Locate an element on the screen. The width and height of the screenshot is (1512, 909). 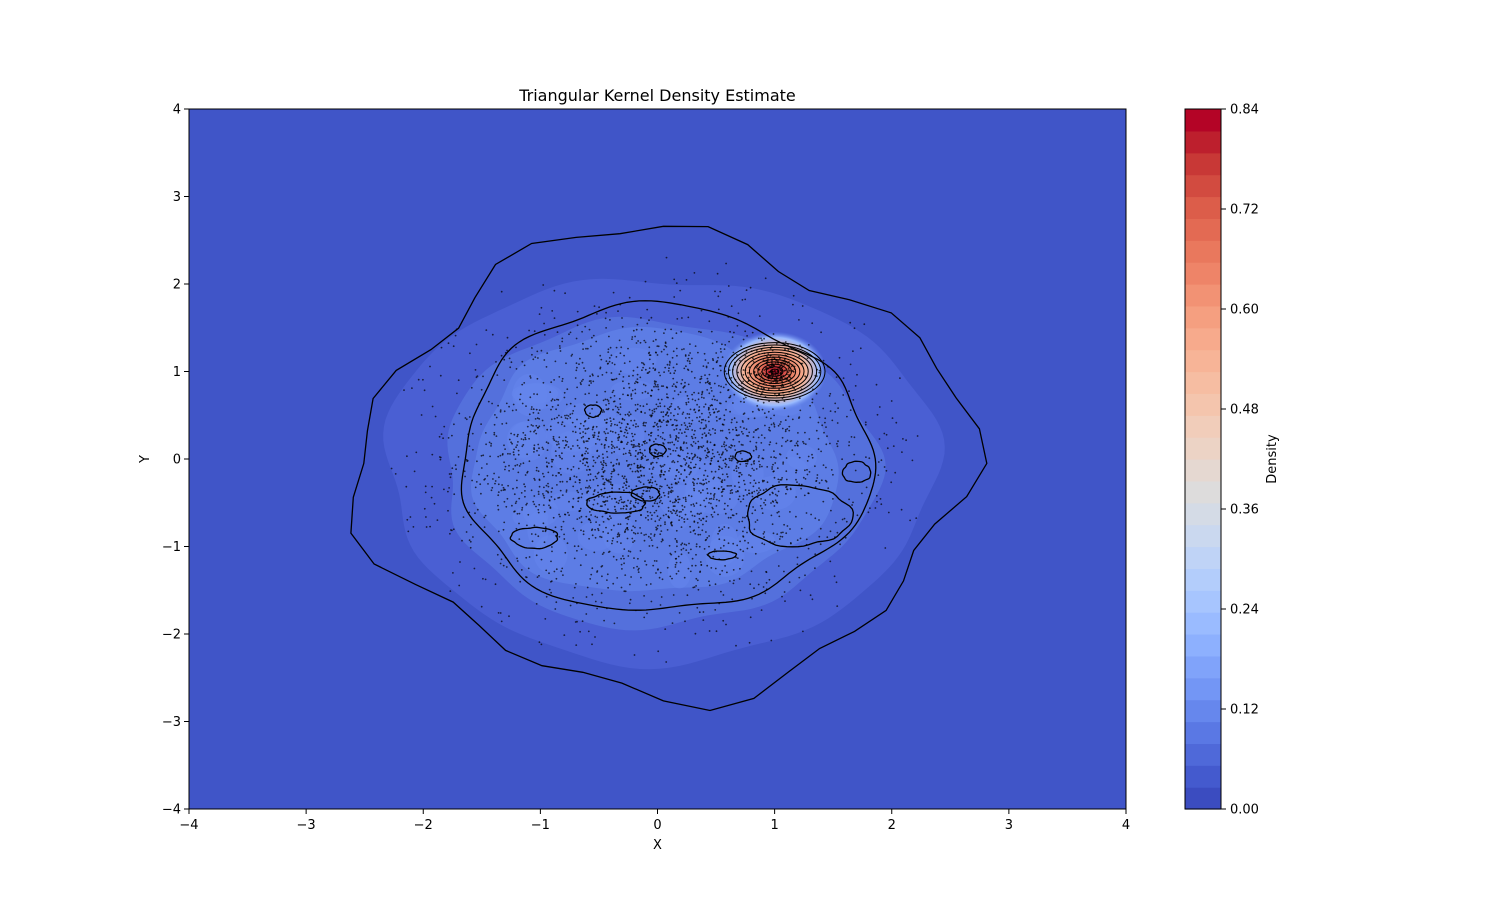
x-tick-label: −1 is located at coordinates (540, 825).